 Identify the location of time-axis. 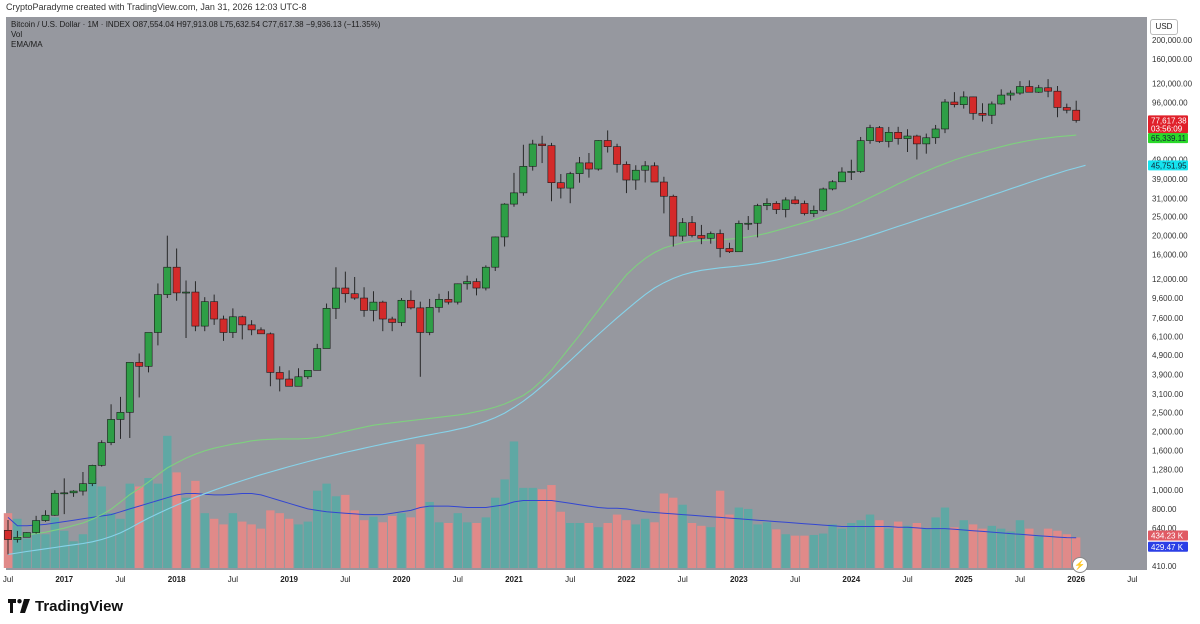
(600, 579).